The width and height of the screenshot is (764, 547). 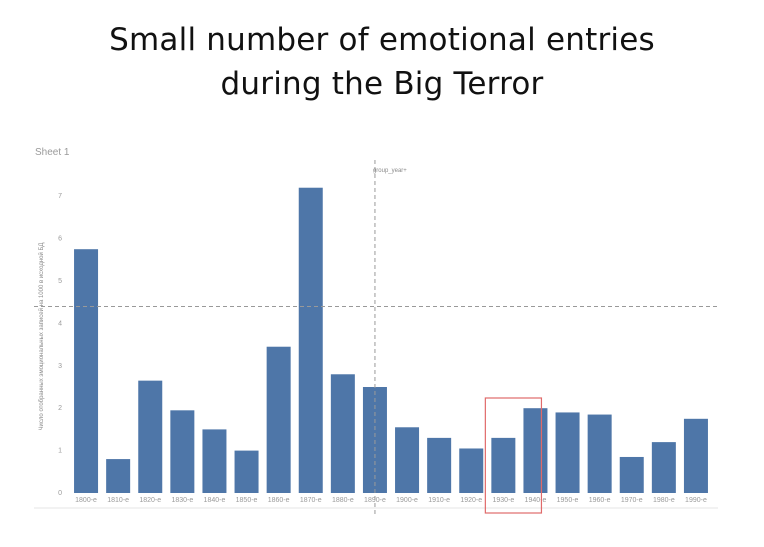 I want to click on bar-1860-e, so click(x=278, y=419).